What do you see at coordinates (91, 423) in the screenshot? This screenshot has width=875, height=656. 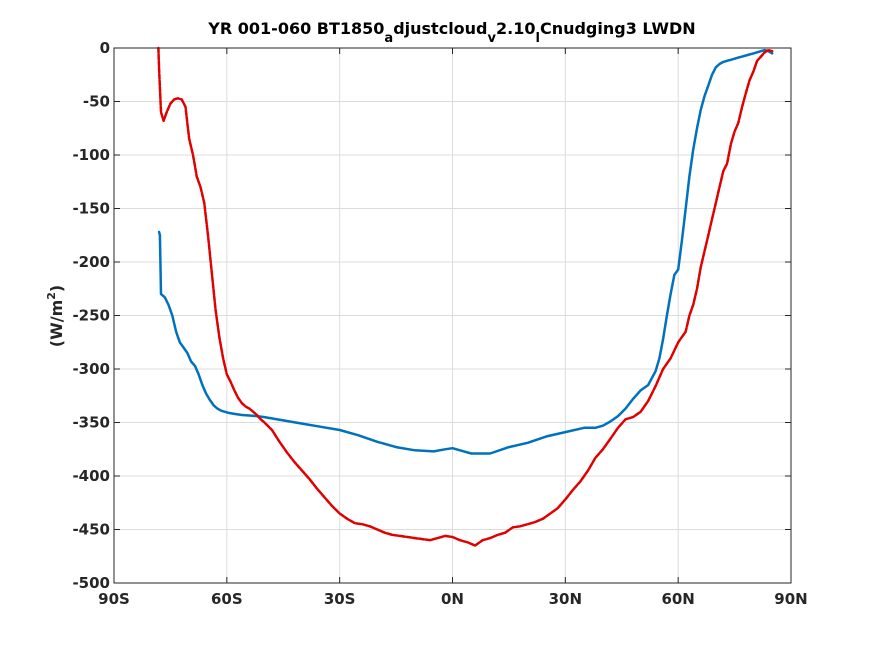 I see `y-tick-label: -350` at bounding box center [91, 423].